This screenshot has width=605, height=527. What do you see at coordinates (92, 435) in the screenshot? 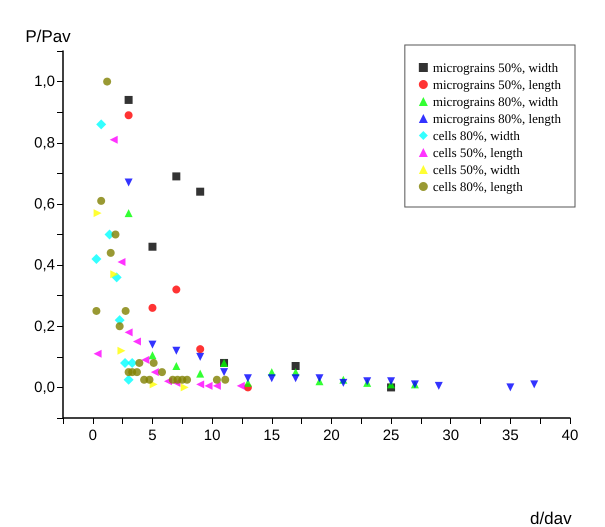
I see `x-tick-label: 0` at bounding box center [92, 435].